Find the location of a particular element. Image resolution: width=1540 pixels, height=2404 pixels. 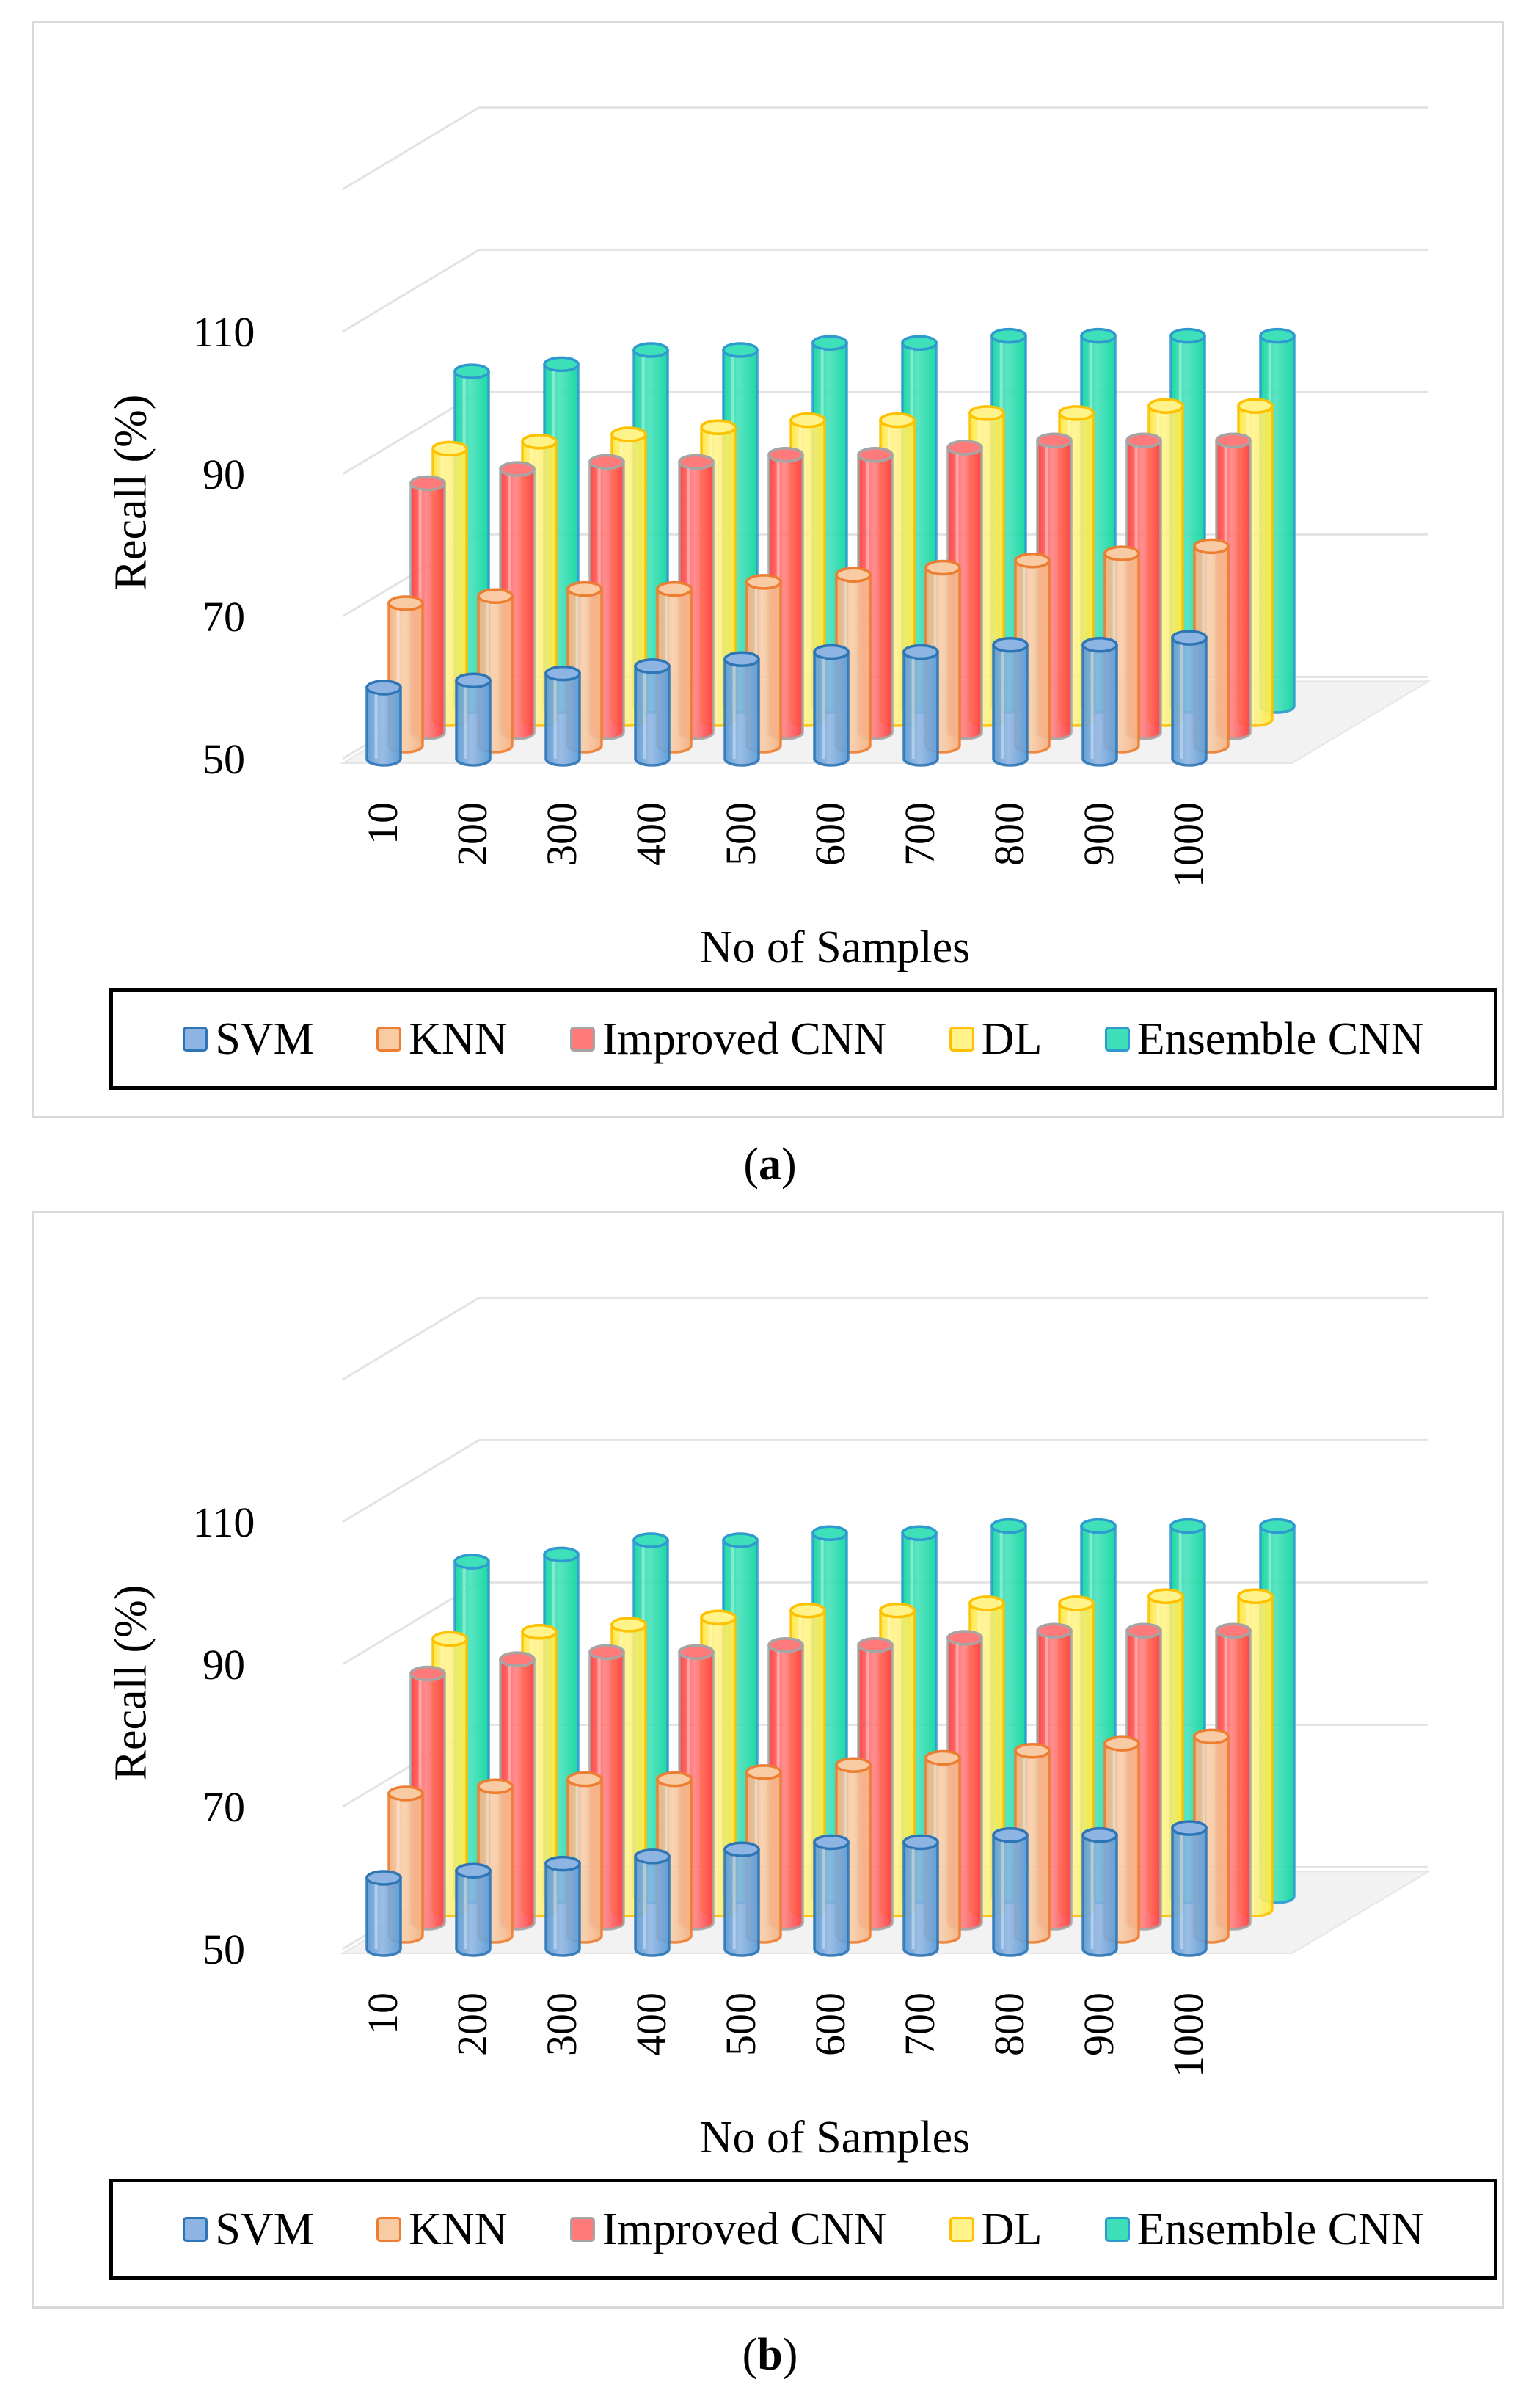

y-axis-label-a: Recall (%) is located at coordinates (131, 492).